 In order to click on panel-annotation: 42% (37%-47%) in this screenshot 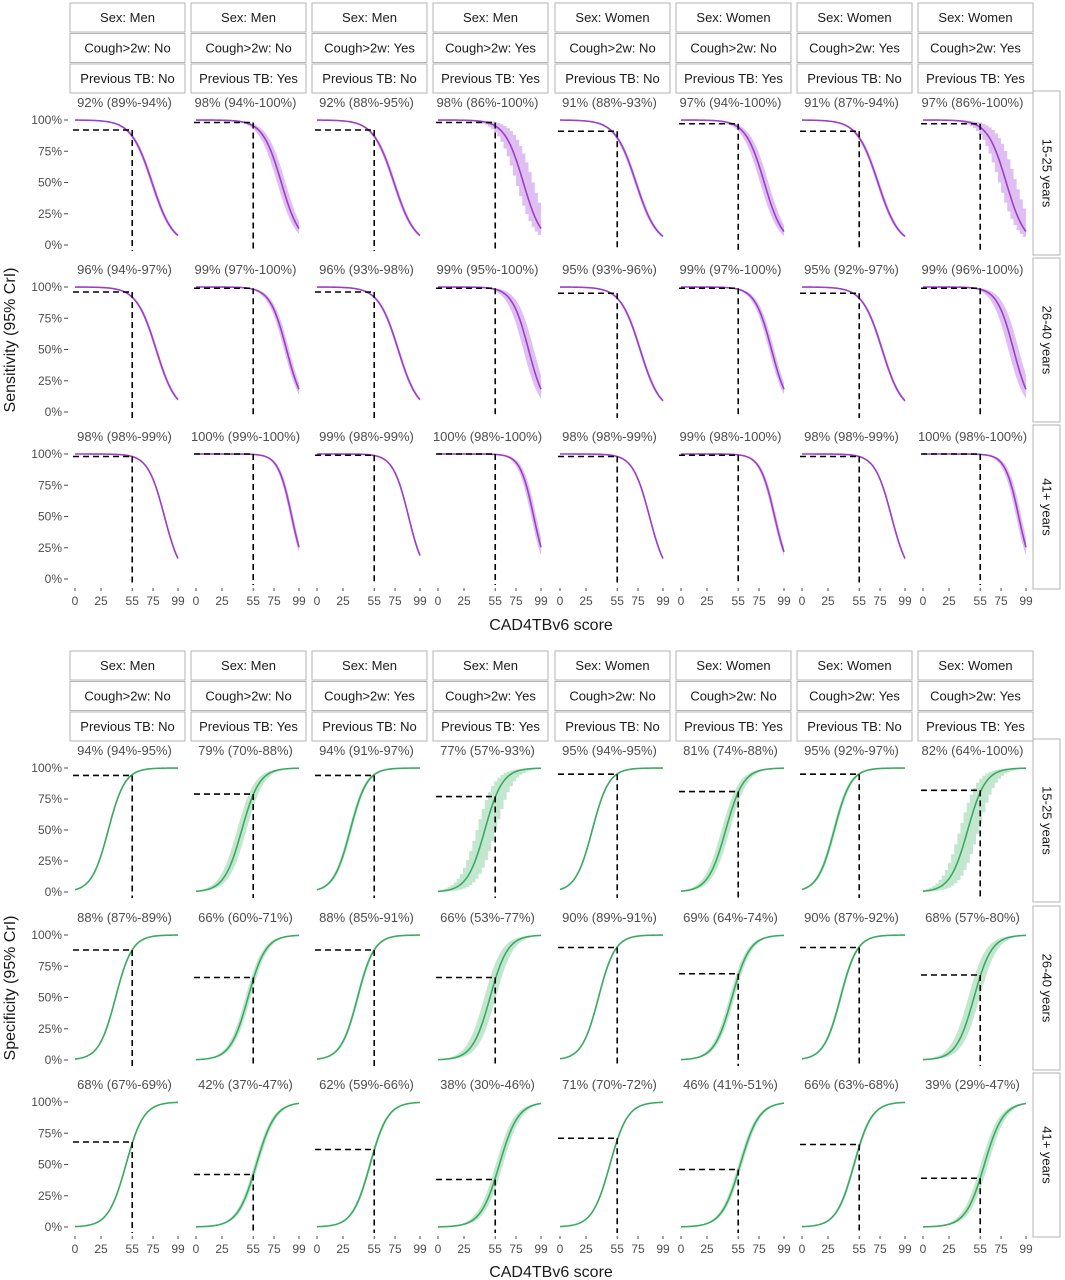, I will do `click(245, 1084)`.